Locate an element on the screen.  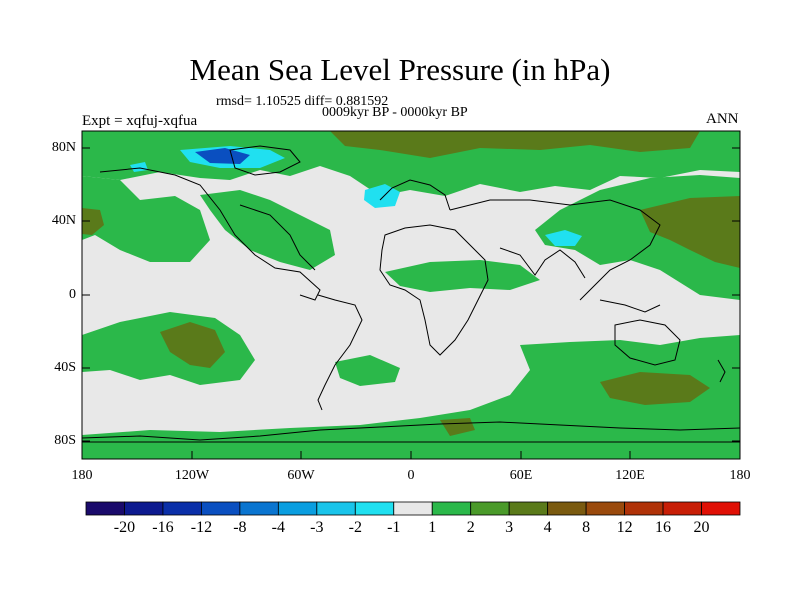
colorbar-label: 4 is located at coordinates (547, 527).